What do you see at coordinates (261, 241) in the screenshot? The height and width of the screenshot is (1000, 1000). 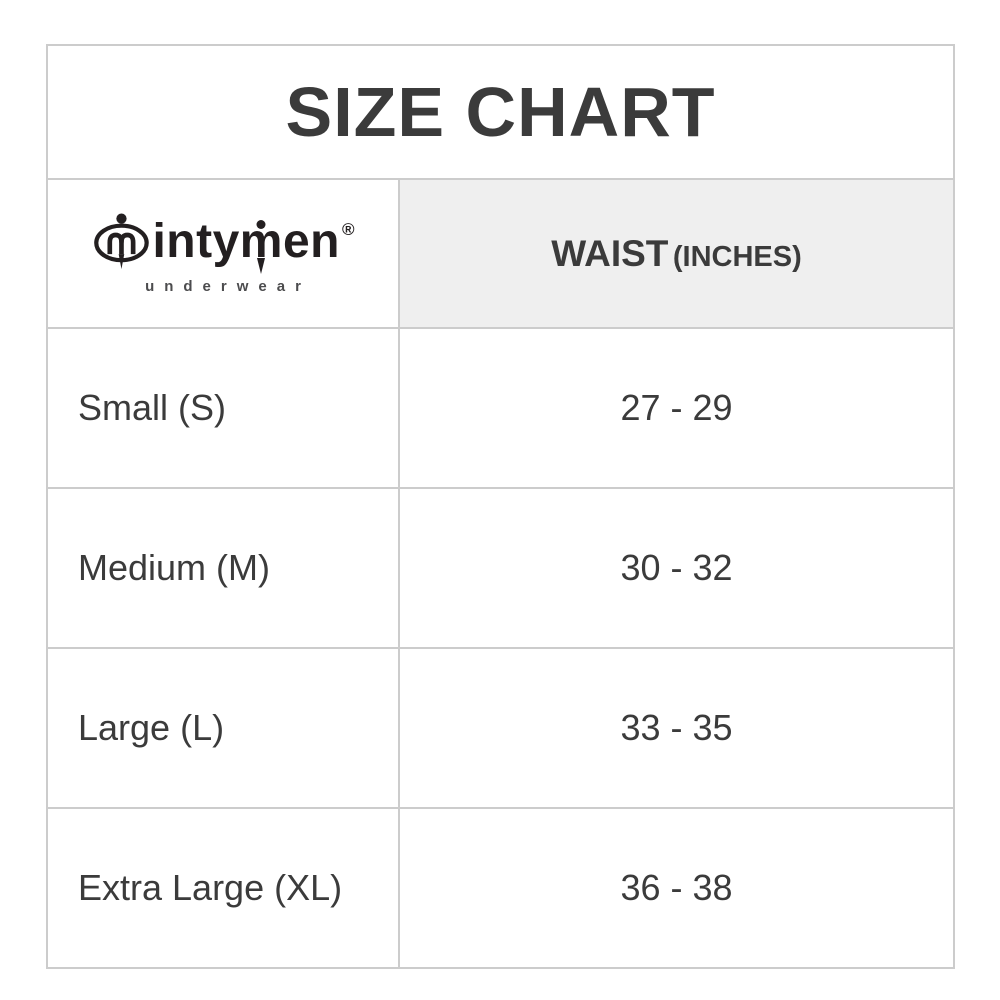 I see `wordmark-dotted-m: m` at bounding box center [261, 241].